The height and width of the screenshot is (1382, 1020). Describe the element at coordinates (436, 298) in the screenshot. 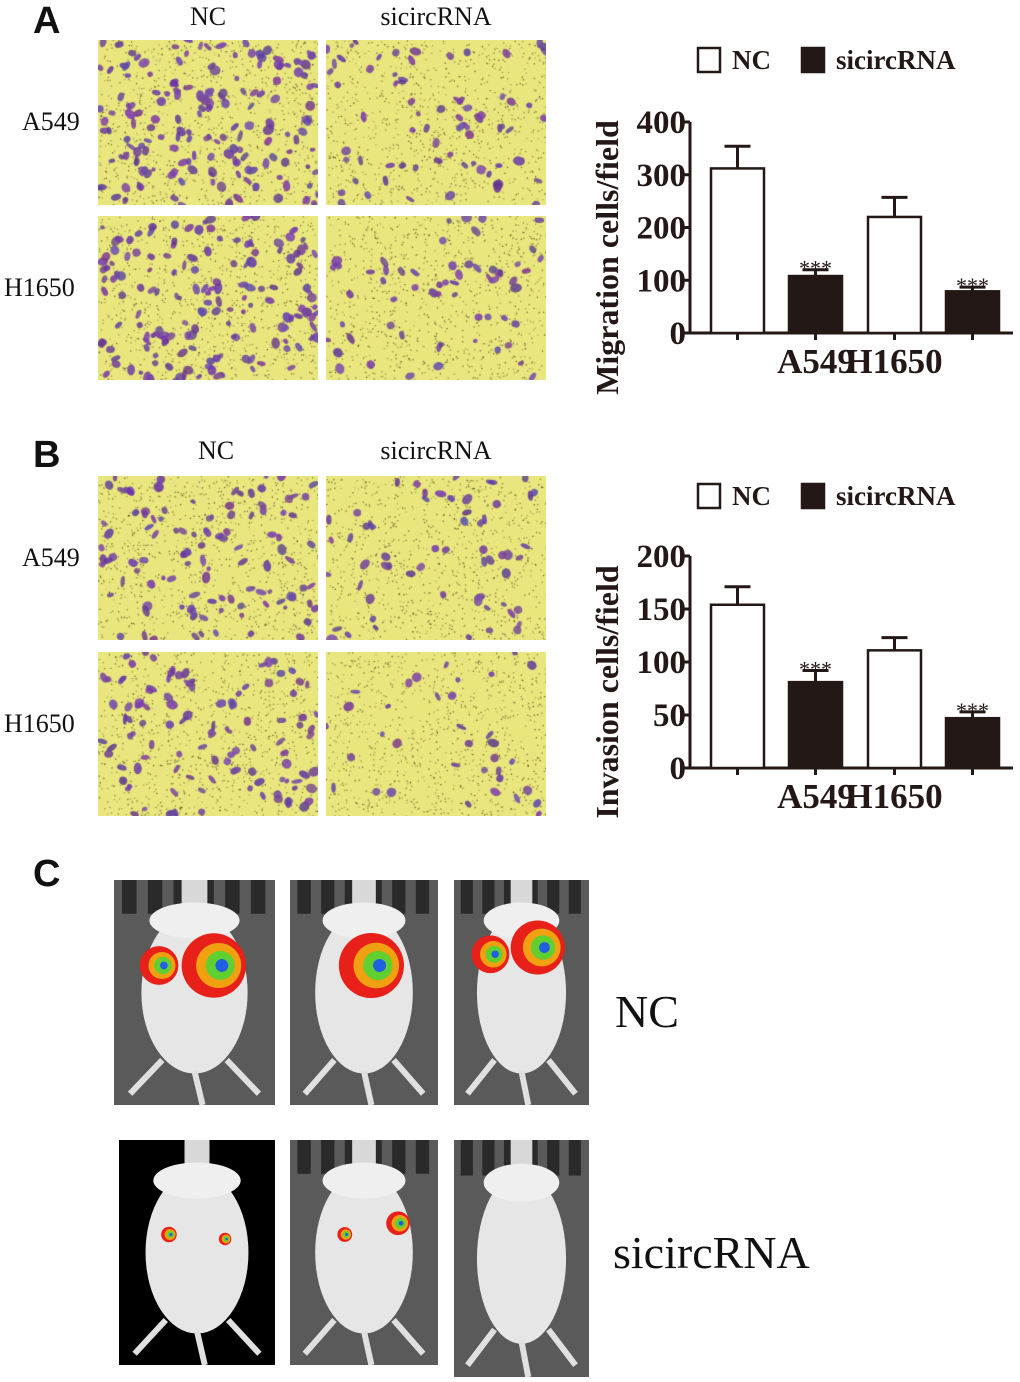

I see `micrograph-a-h1650-sicircrna` at that location.